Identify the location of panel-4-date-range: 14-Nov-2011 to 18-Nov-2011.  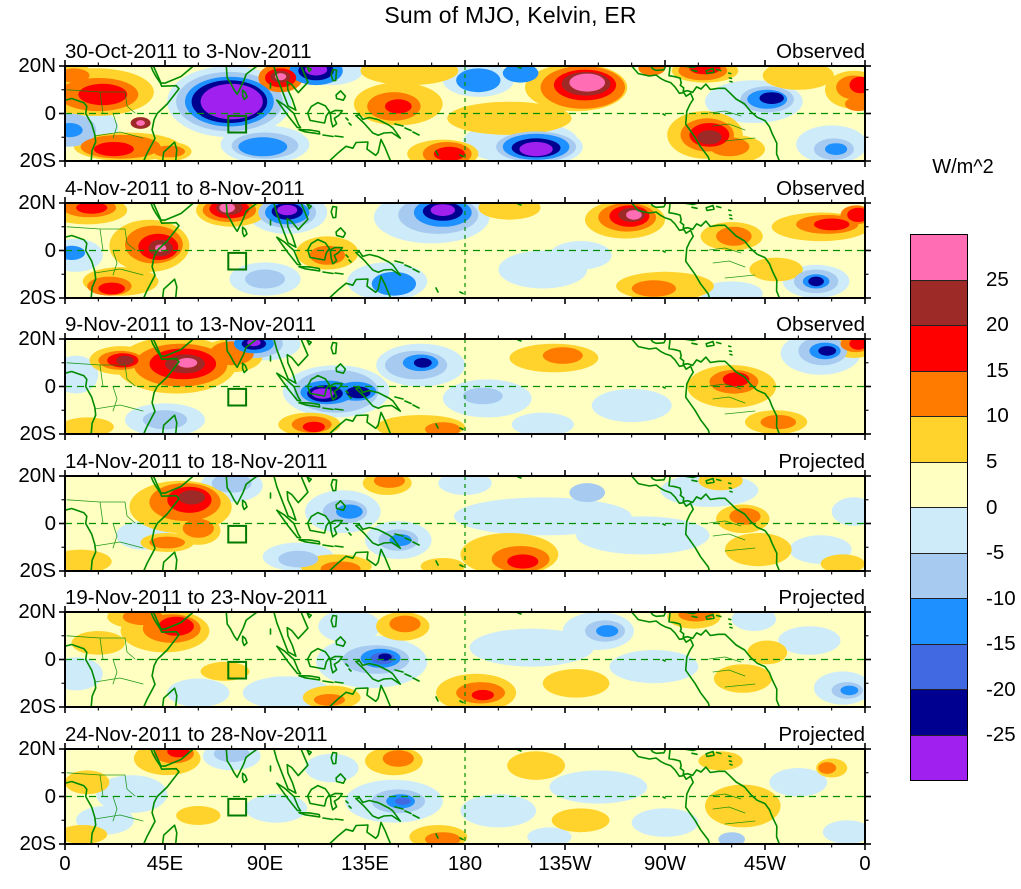
(196, 461).